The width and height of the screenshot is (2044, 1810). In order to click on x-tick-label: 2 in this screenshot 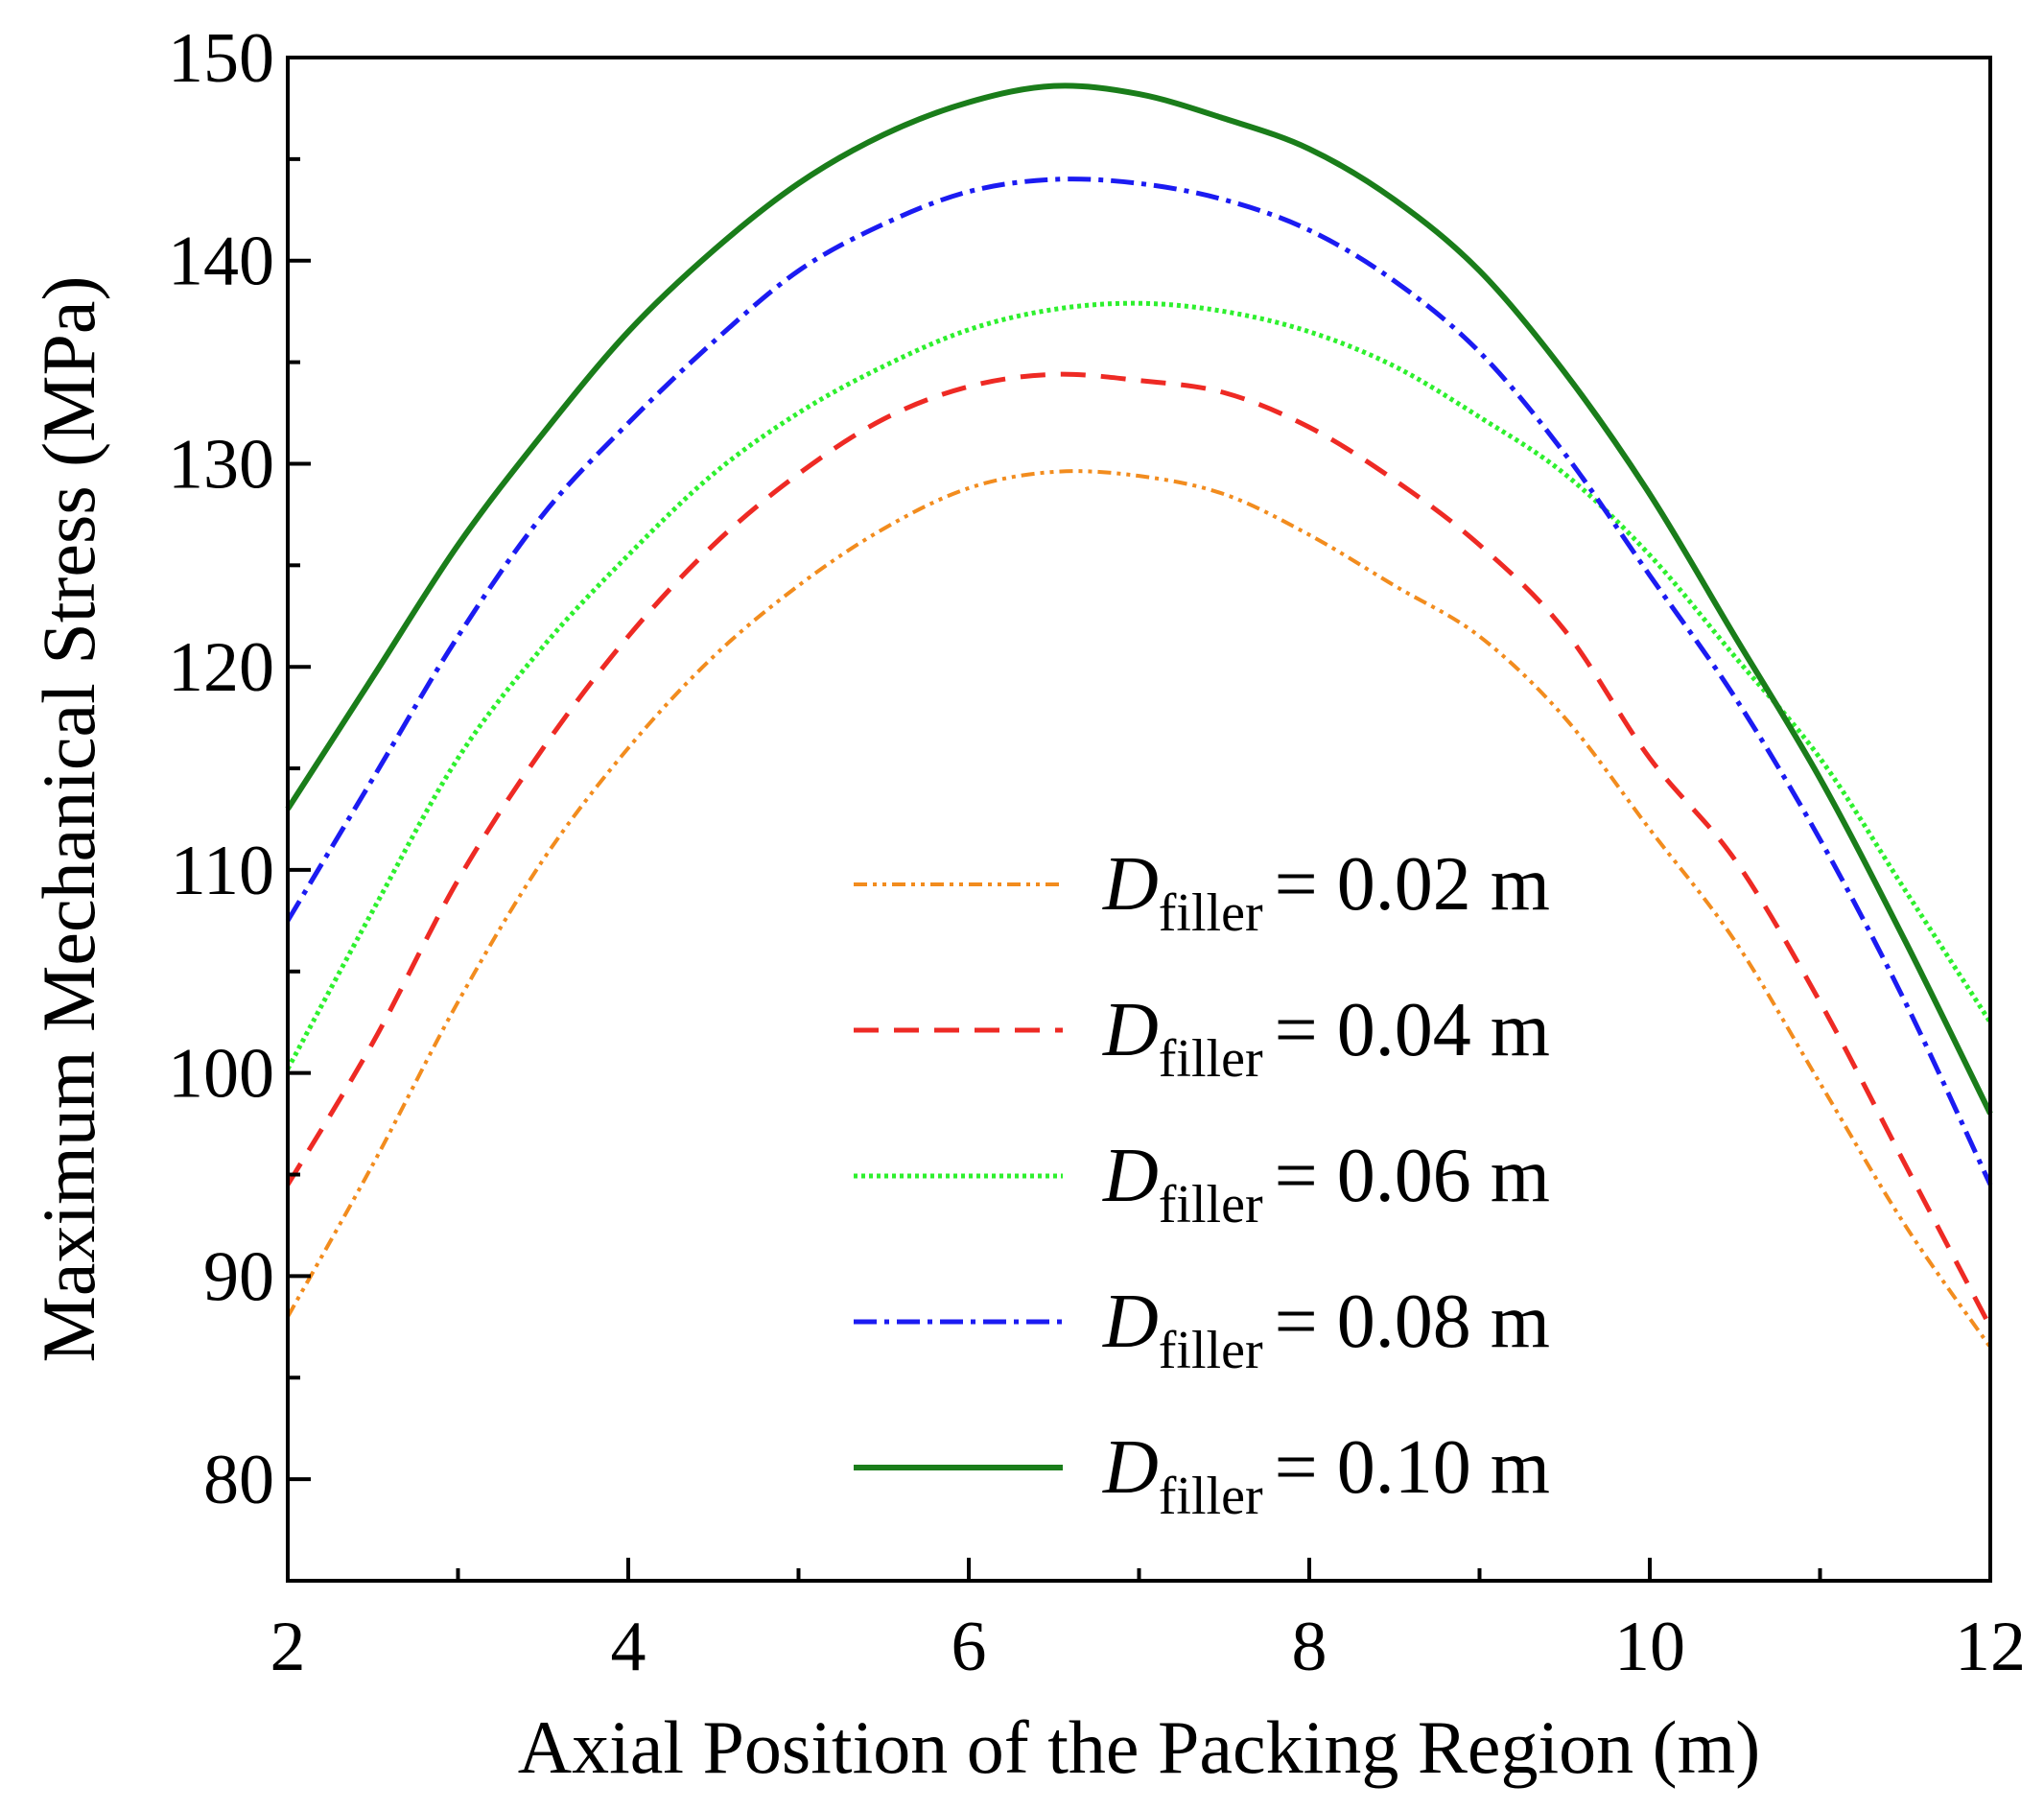, I will do `click(288, 1647)`.